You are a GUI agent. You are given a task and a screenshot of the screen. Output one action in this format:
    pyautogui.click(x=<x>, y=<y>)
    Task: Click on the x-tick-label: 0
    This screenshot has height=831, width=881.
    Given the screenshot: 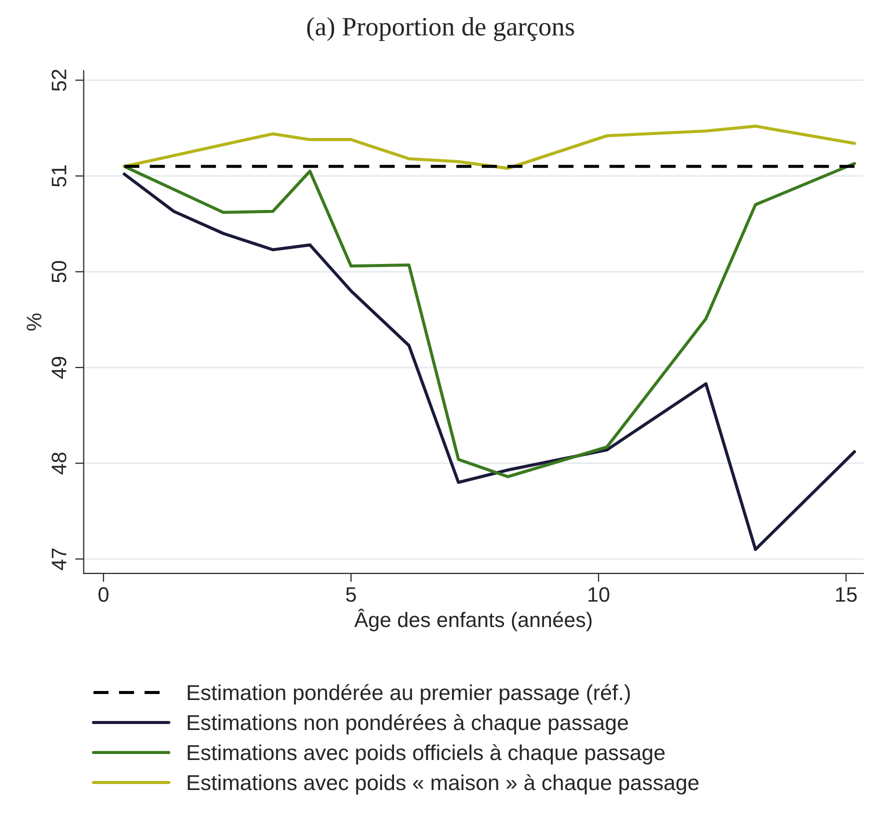 What is the action you would take?
    pyautogui.click(x=103, y=594)
    